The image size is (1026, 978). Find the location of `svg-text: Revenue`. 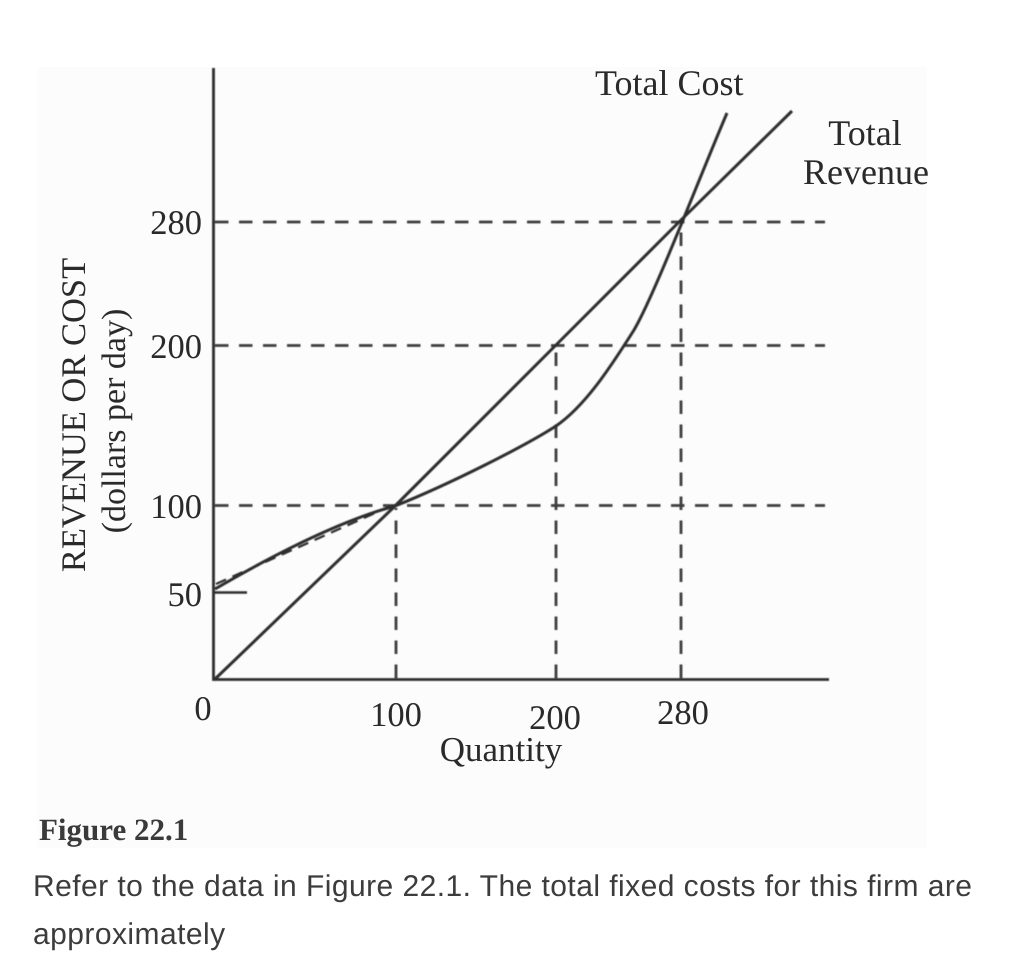

svg-text: Revenue is located at coordinates (866, 172).